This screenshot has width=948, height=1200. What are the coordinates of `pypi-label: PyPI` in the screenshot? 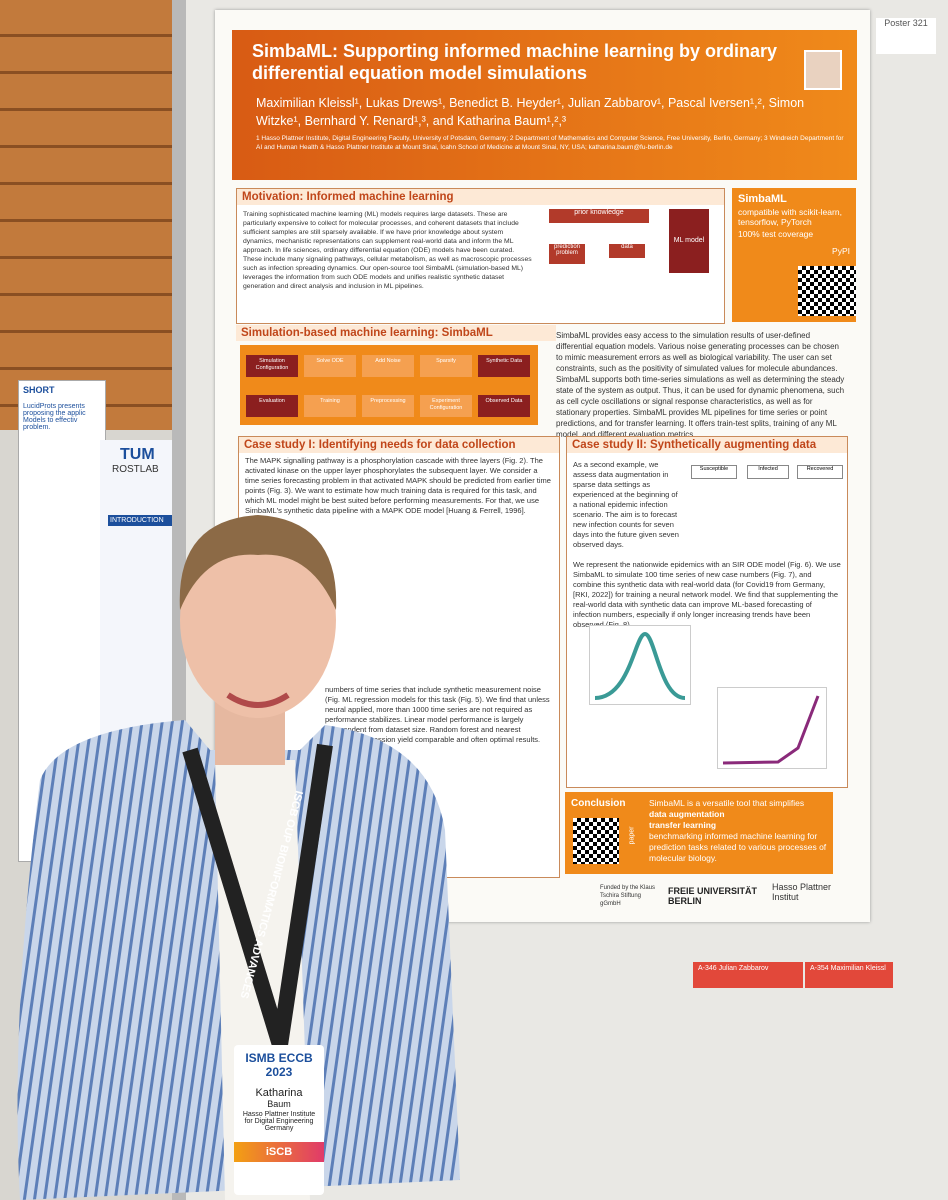 It's located at (841, 251).